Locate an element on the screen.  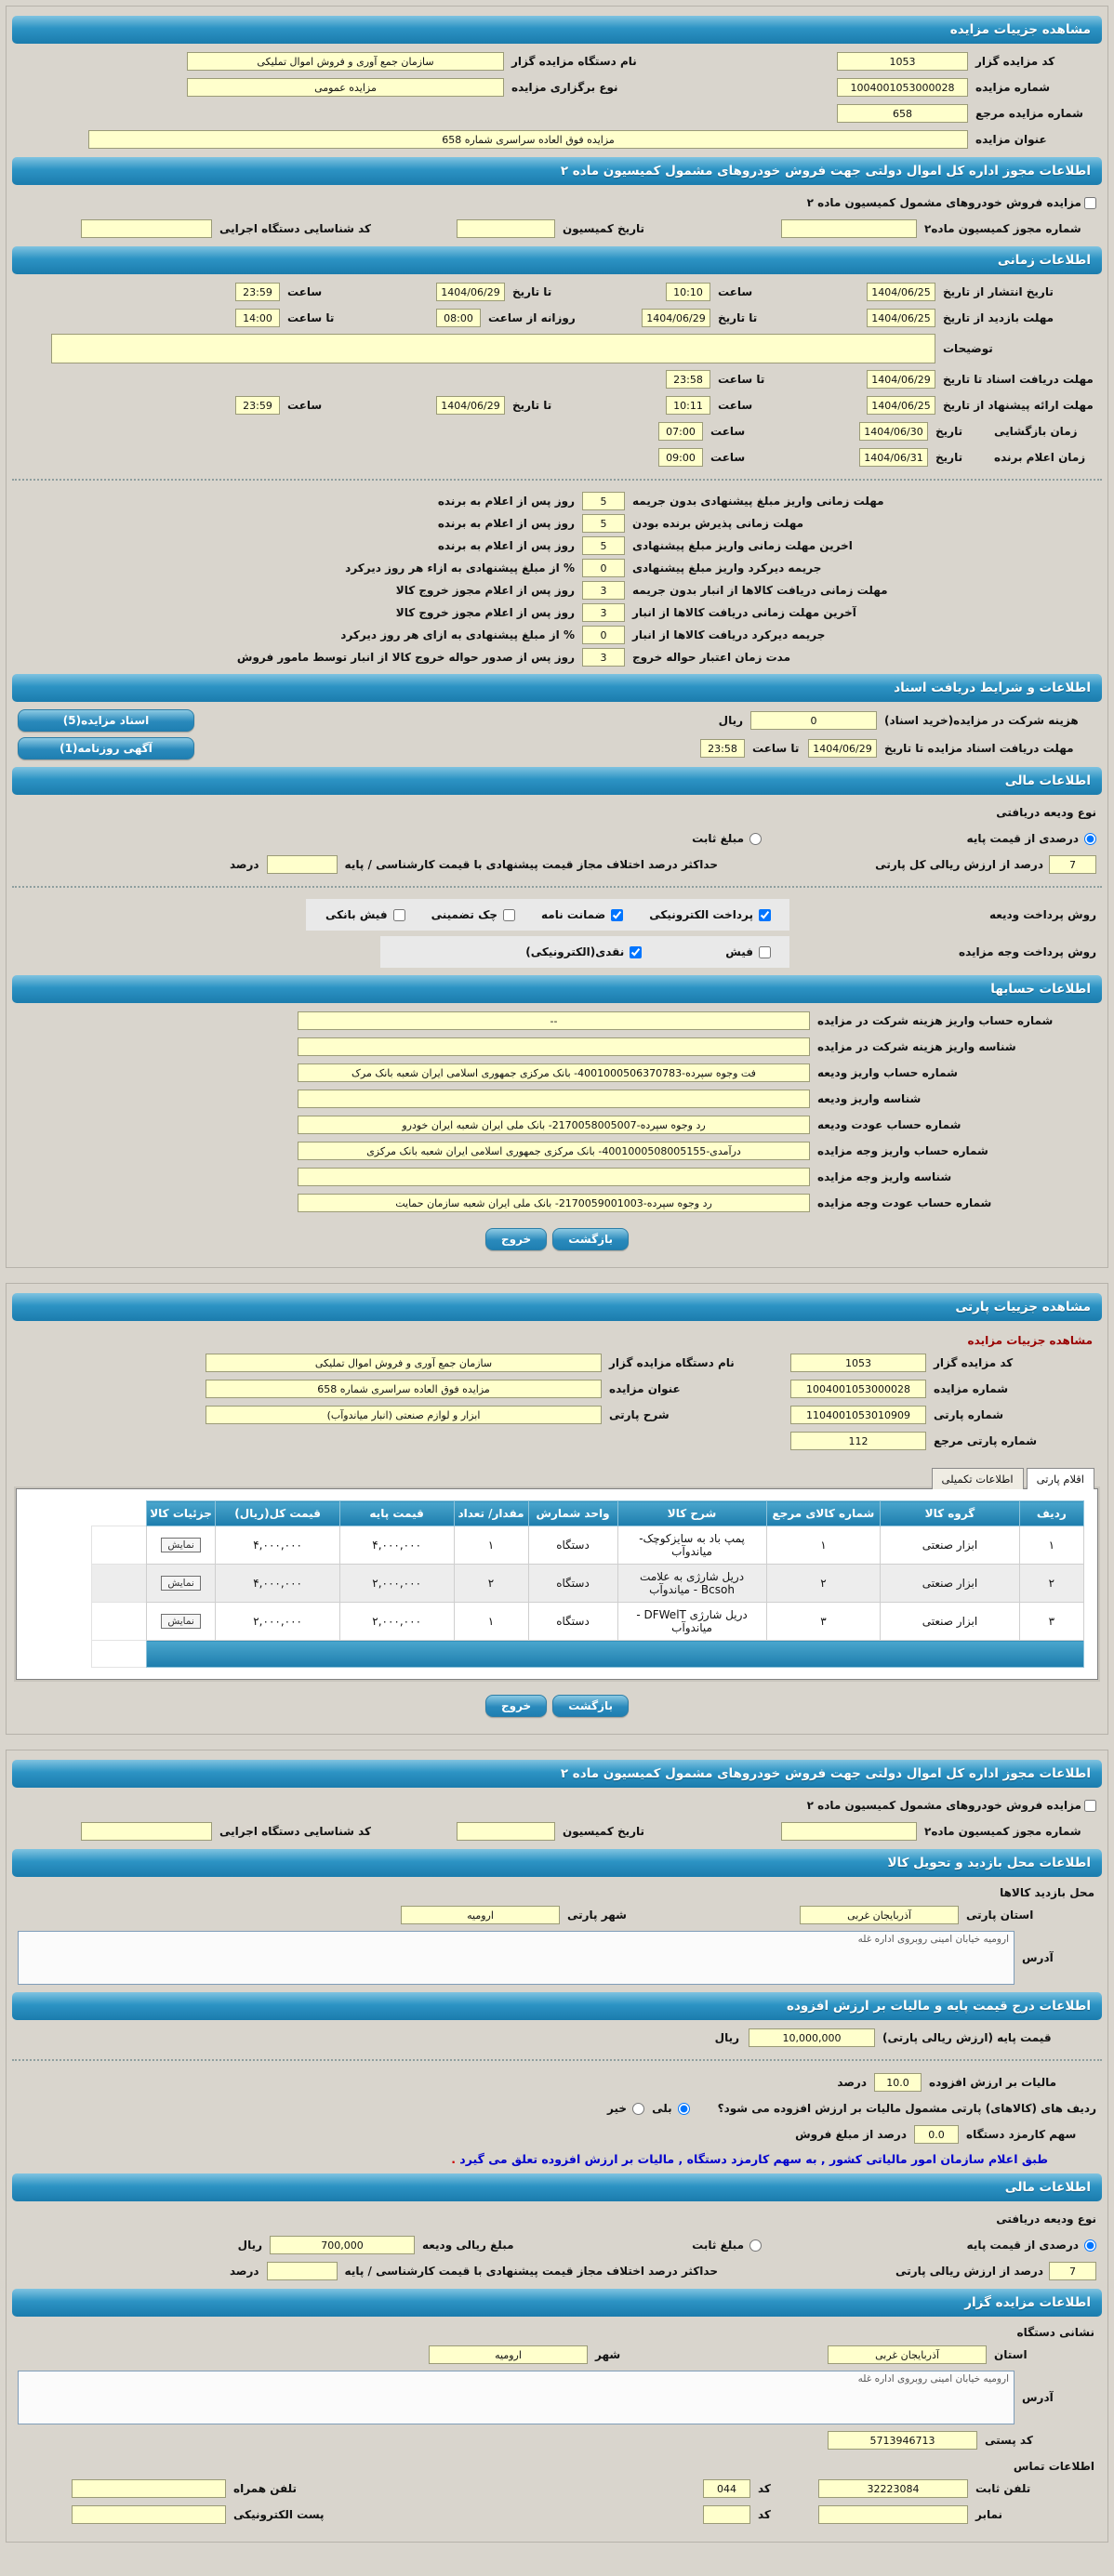
visit-to-date-field: 1404/06/29 is located at coordinates (676, 318).